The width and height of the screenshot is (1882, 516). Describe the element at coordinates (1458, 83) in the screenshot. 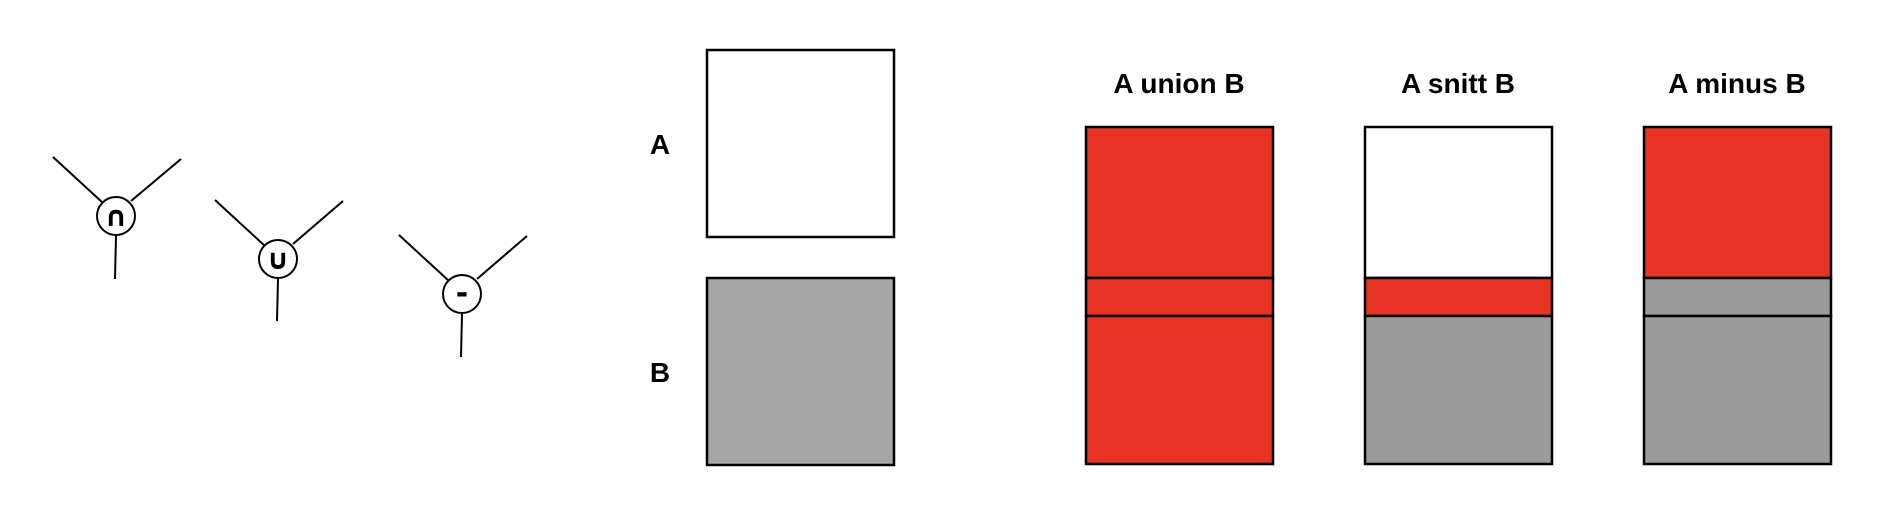

I see `result-title: A snitt B` at that location.